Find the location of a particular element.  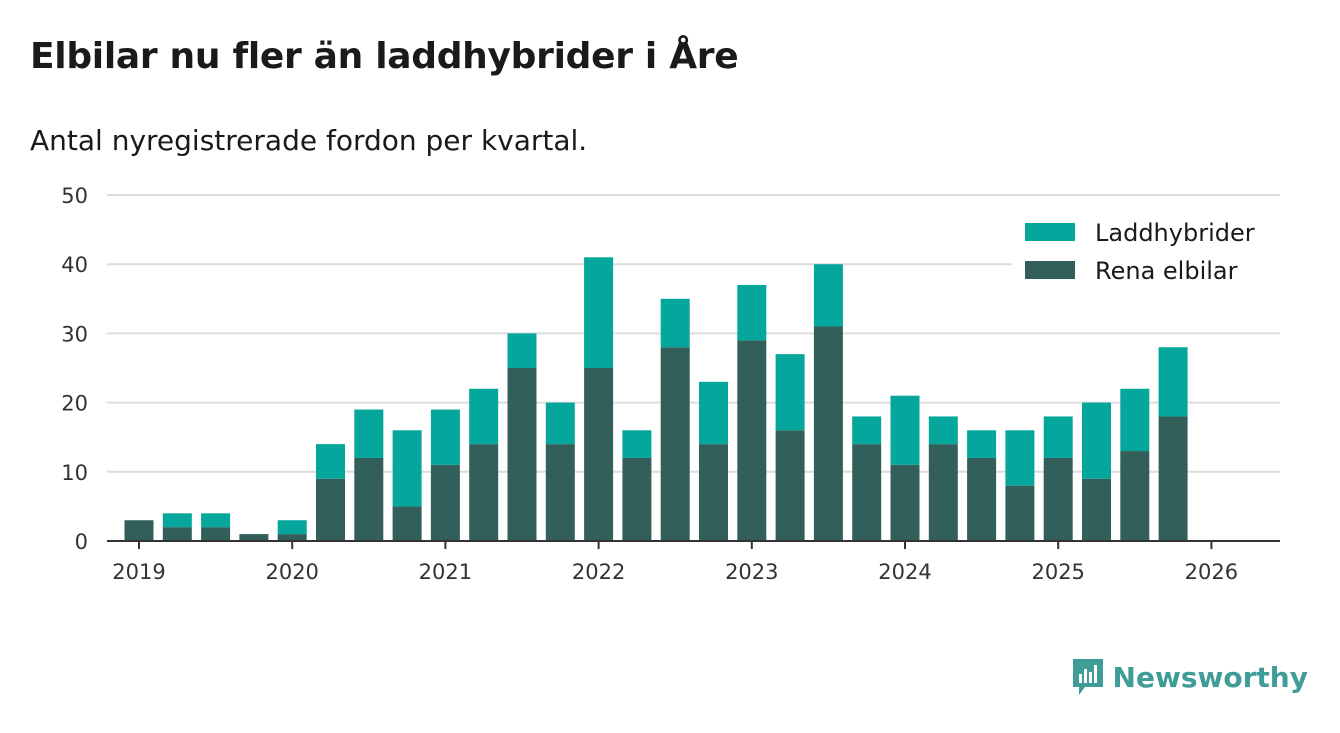

brand-logo: Newsworthy is located at coordinates (1189, 677).